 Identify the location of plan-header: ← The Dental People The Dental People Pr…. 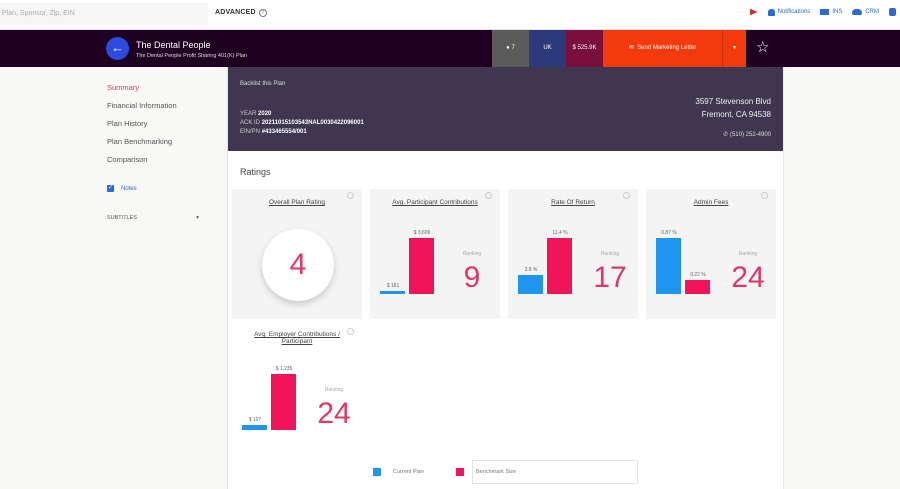
(450, 48).